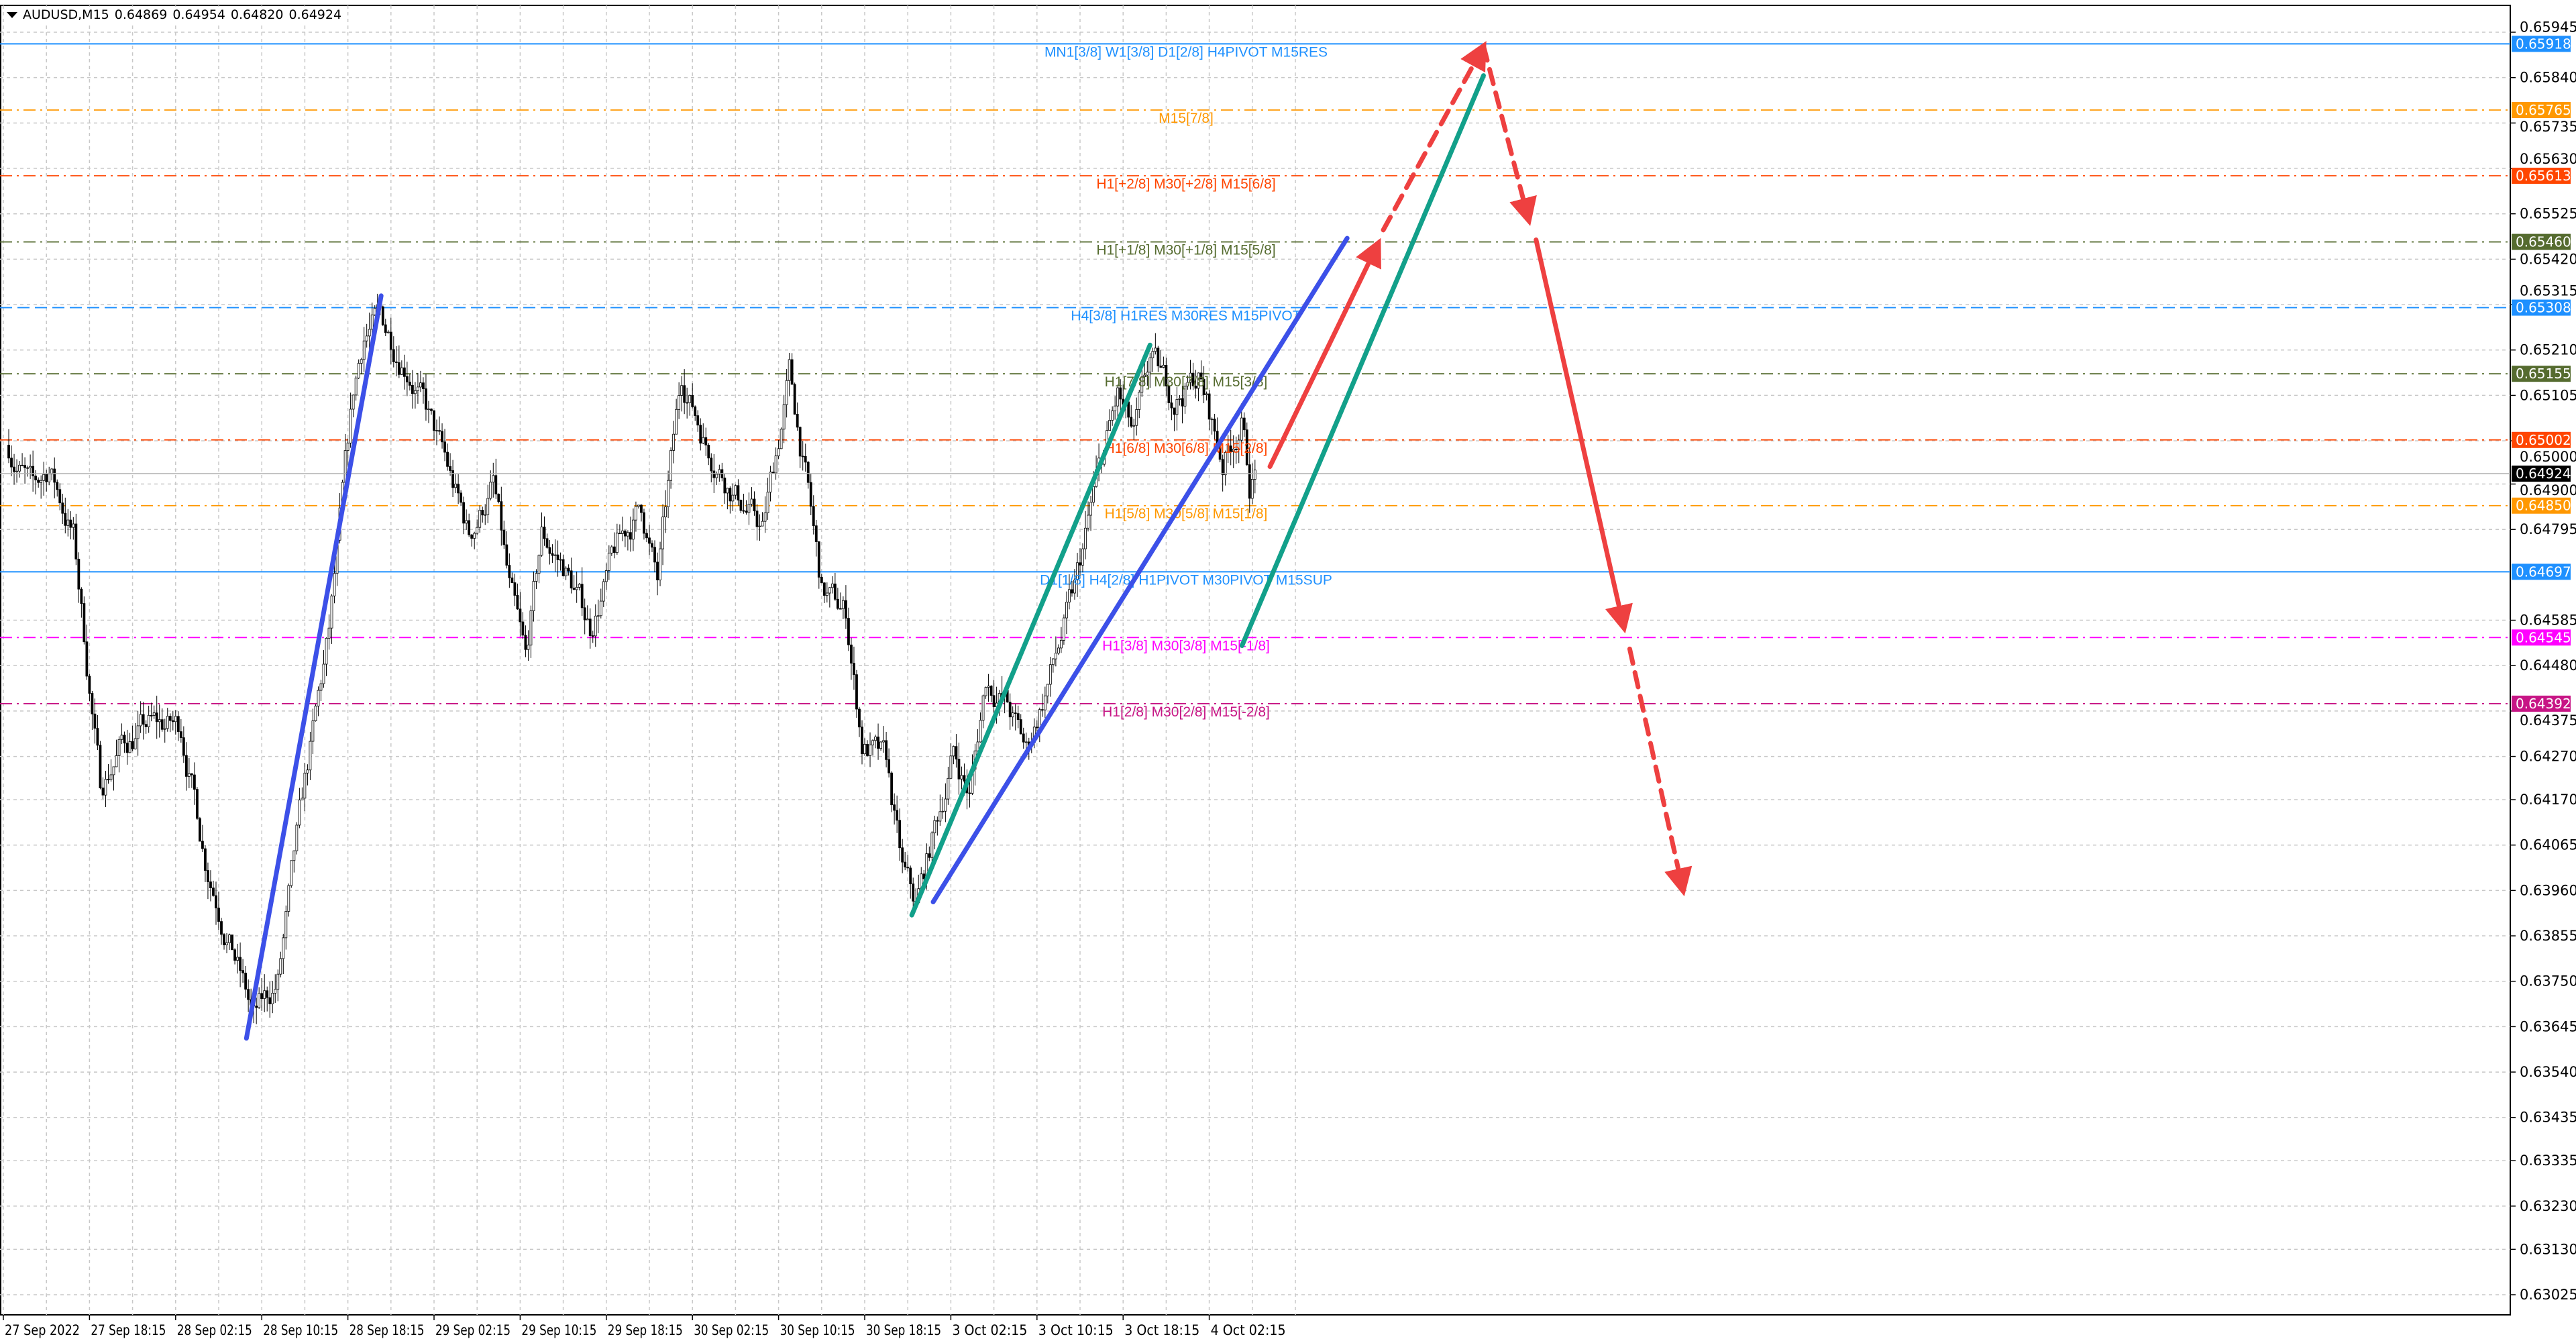  I want to click on collapse-triangle-icon, so click(12, 14).